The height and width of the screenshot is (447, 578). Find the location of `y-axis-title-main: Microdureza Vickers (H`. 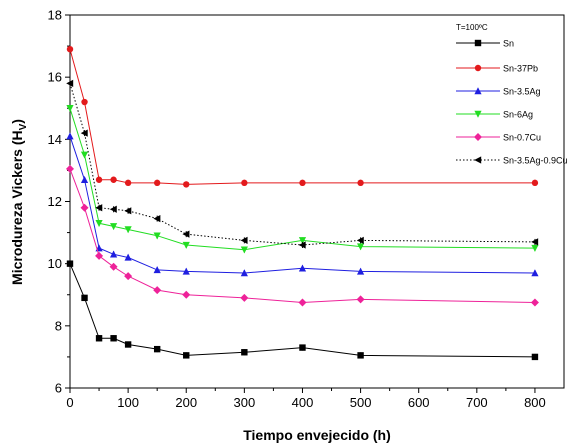

y-axis-title-main: Microdureza Vickers (H is located at coordinates (17, 207).